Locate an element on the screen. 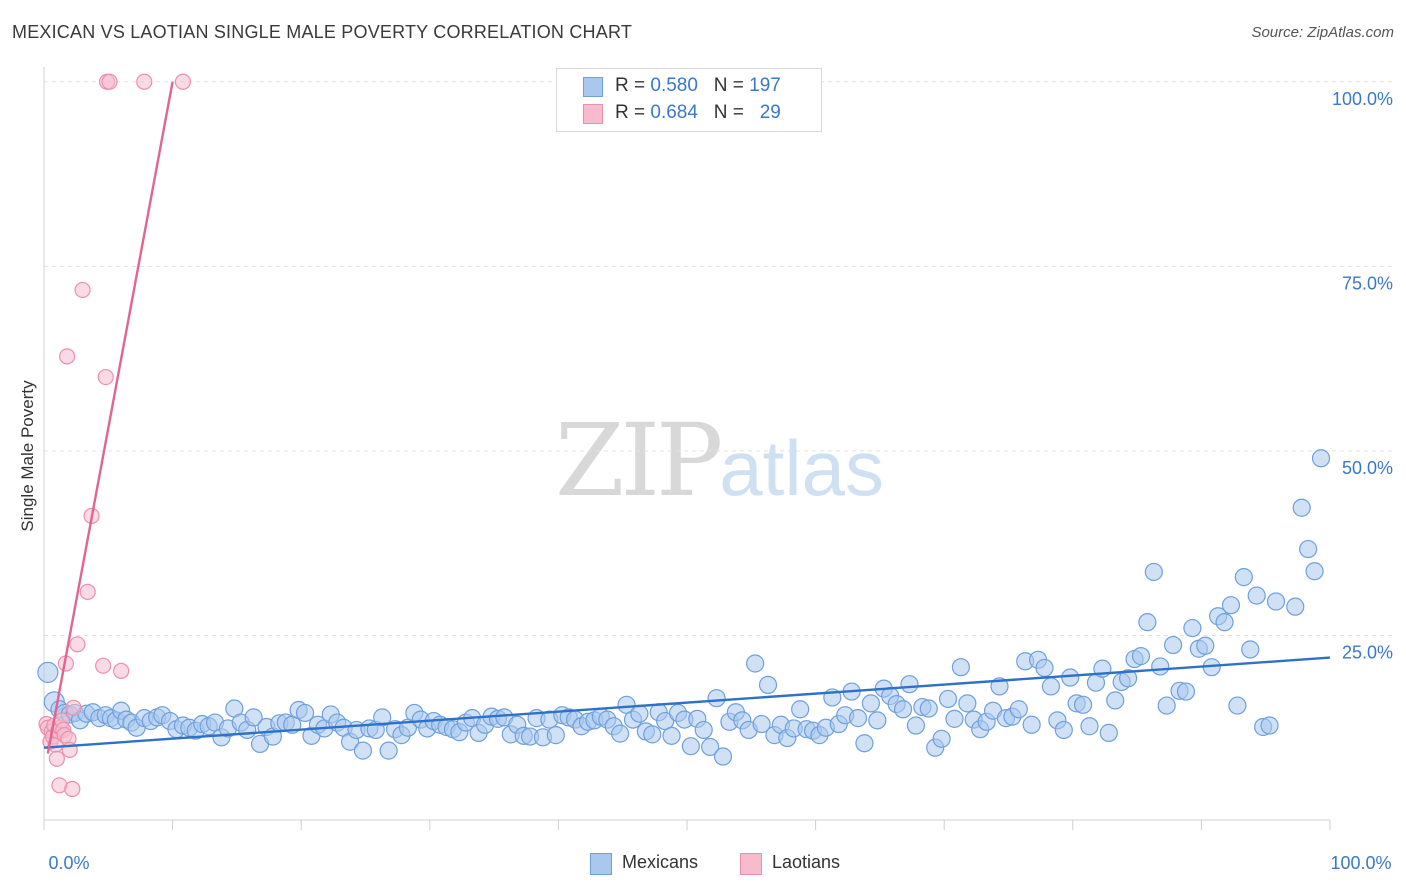 The image size is (1406, 892). y-tick-label: 50.0% is located at coordinates (1367, 468).